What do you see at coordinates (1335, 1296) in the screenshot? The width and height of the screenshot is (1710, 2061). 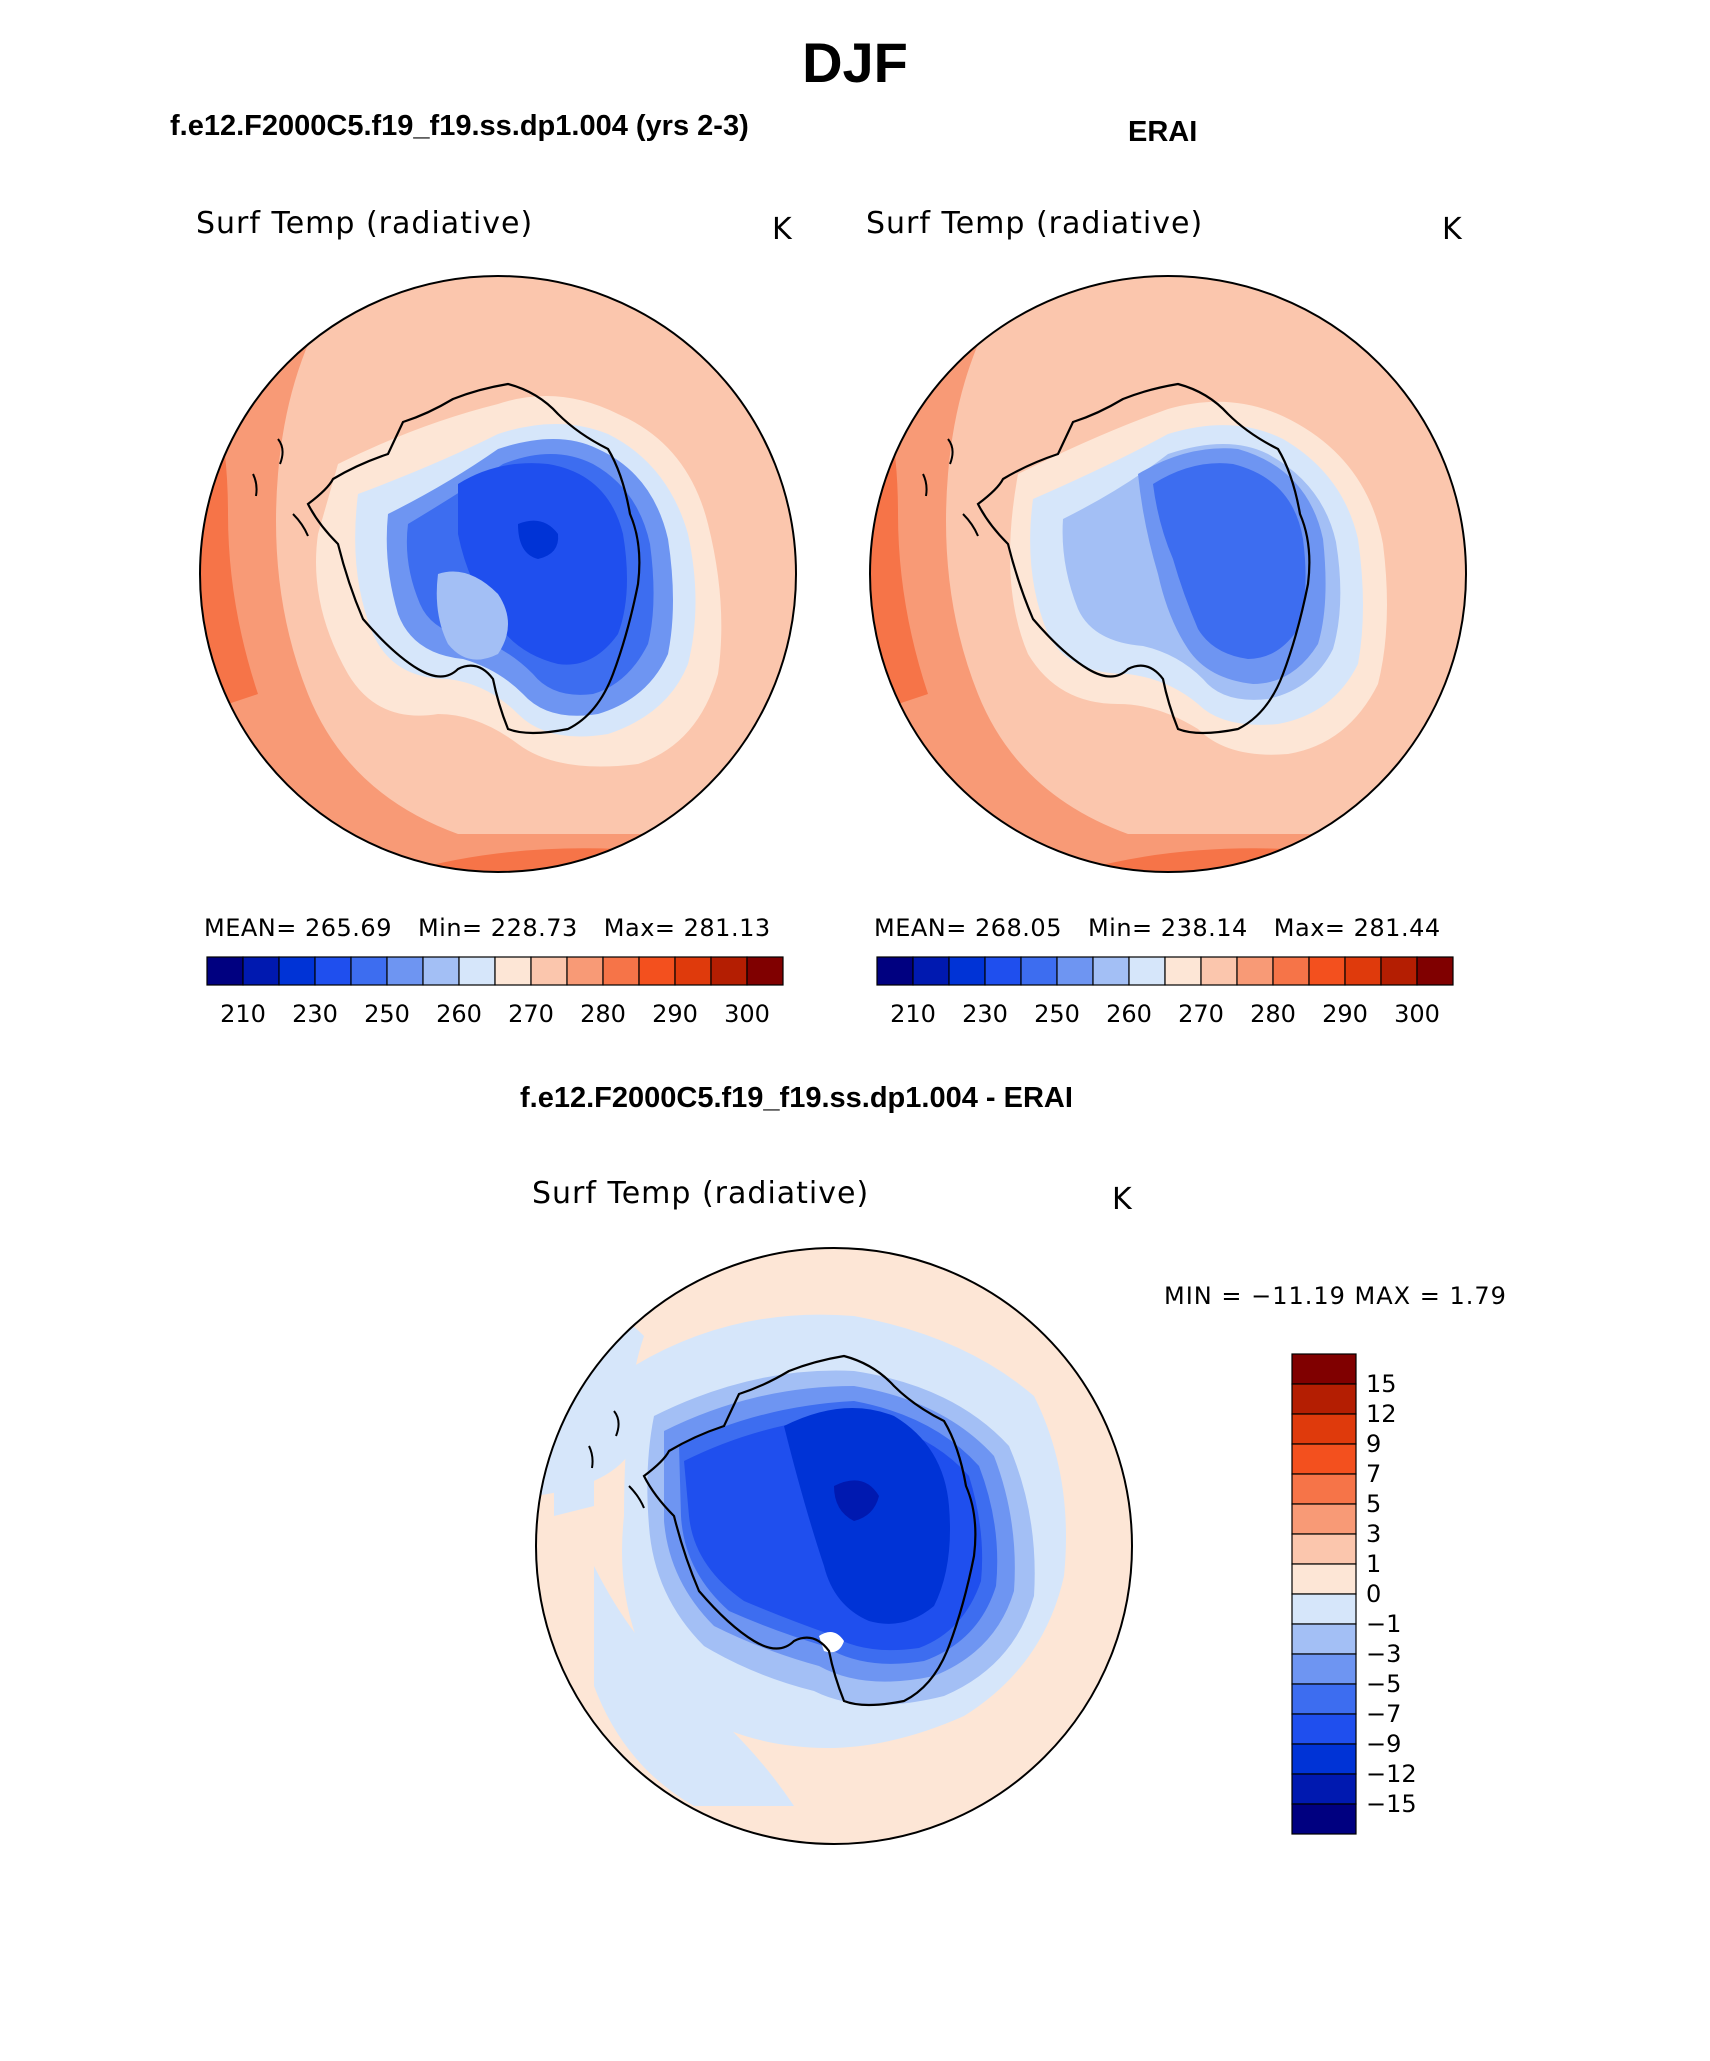 I see `diff-minmax: MIN = −11.19 MAX = 1.79` at bounding box center [1335, 1296].